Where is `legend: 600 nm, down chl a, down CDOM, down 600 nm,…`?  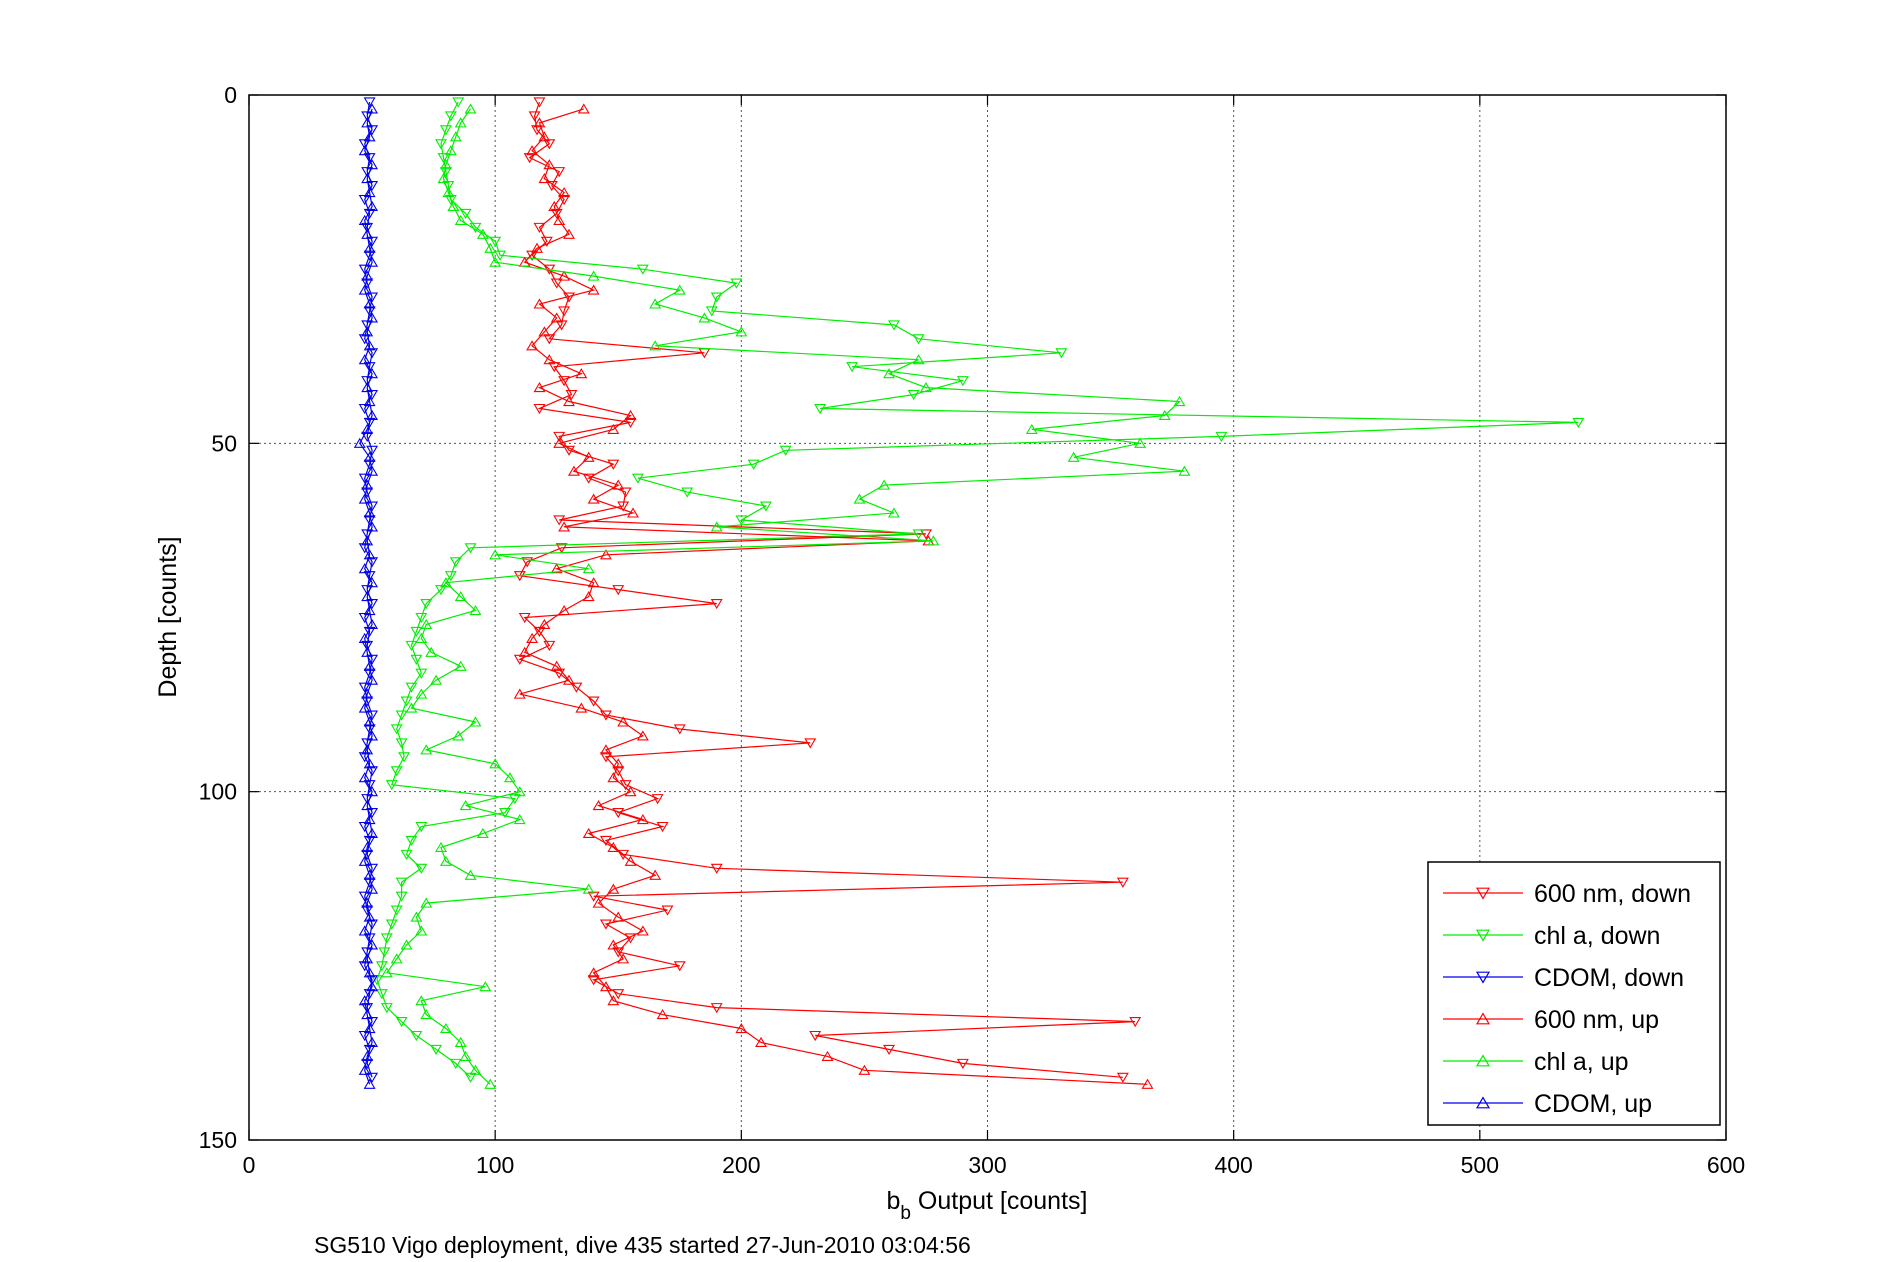 legend: 600 nm, down chl a, down CDOM, down 600 nm,… is located at coordinates (1574, 993).